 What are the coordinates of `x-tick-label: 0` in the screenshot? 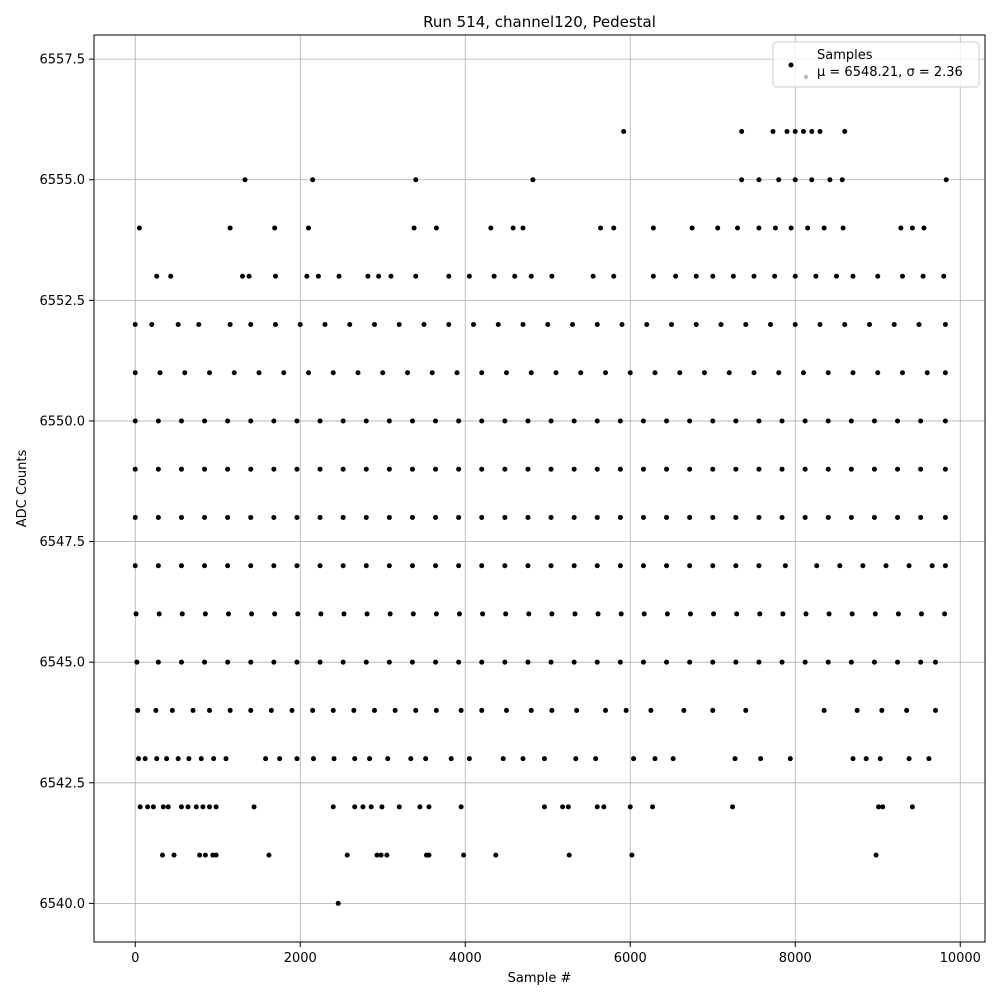 It's located at (135, 958).